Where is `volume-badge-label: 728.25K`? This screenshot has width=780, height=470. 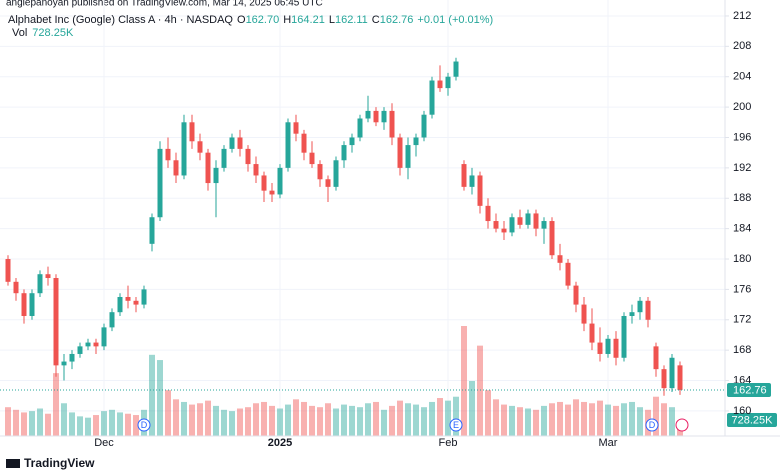
volume-badge-label: 728.25K is located at coordinates (753, 420).